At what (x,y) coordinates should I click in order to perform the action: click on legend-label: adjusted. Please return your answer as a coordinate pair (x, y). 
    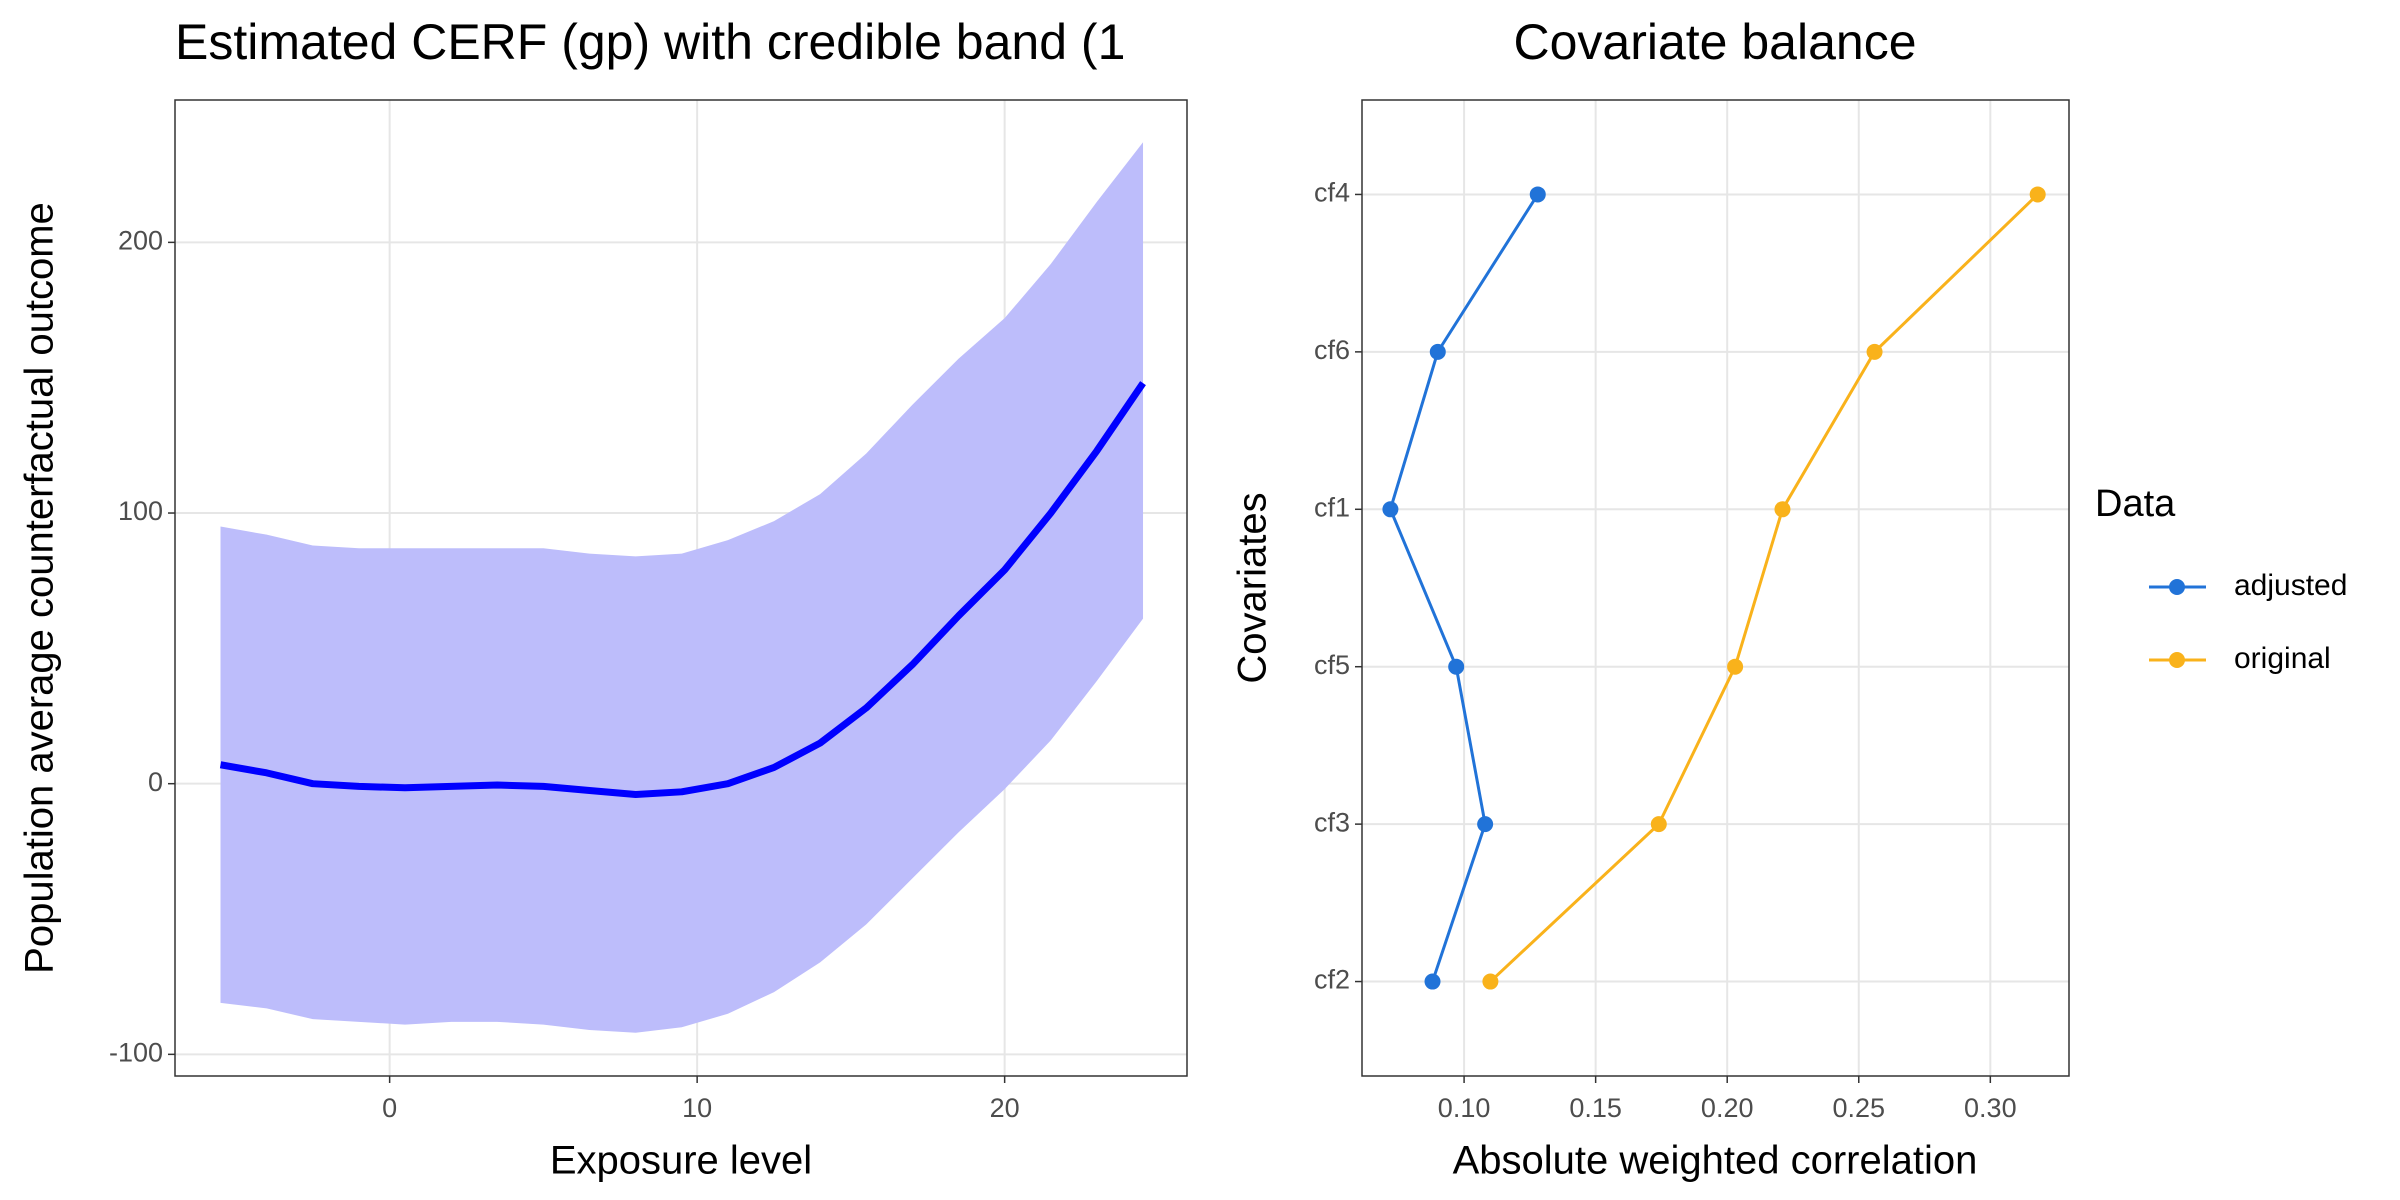
    Looking at the image, I should click on (2290, 585).